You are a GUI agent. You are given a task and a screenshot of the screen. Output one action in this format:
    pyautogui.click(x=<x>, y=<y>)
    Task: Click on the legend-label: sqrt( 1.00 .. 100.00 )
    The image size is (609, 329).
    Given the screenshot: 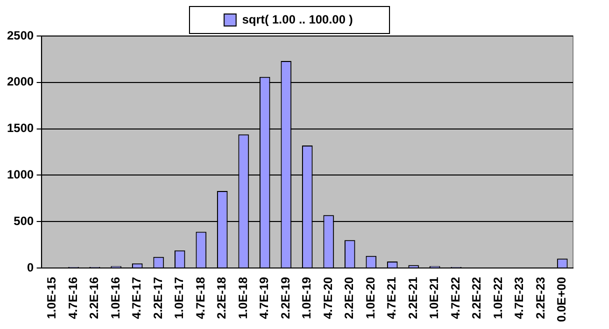 What is the action you would take?
    pyautogui.click(x=297, y=19)
    